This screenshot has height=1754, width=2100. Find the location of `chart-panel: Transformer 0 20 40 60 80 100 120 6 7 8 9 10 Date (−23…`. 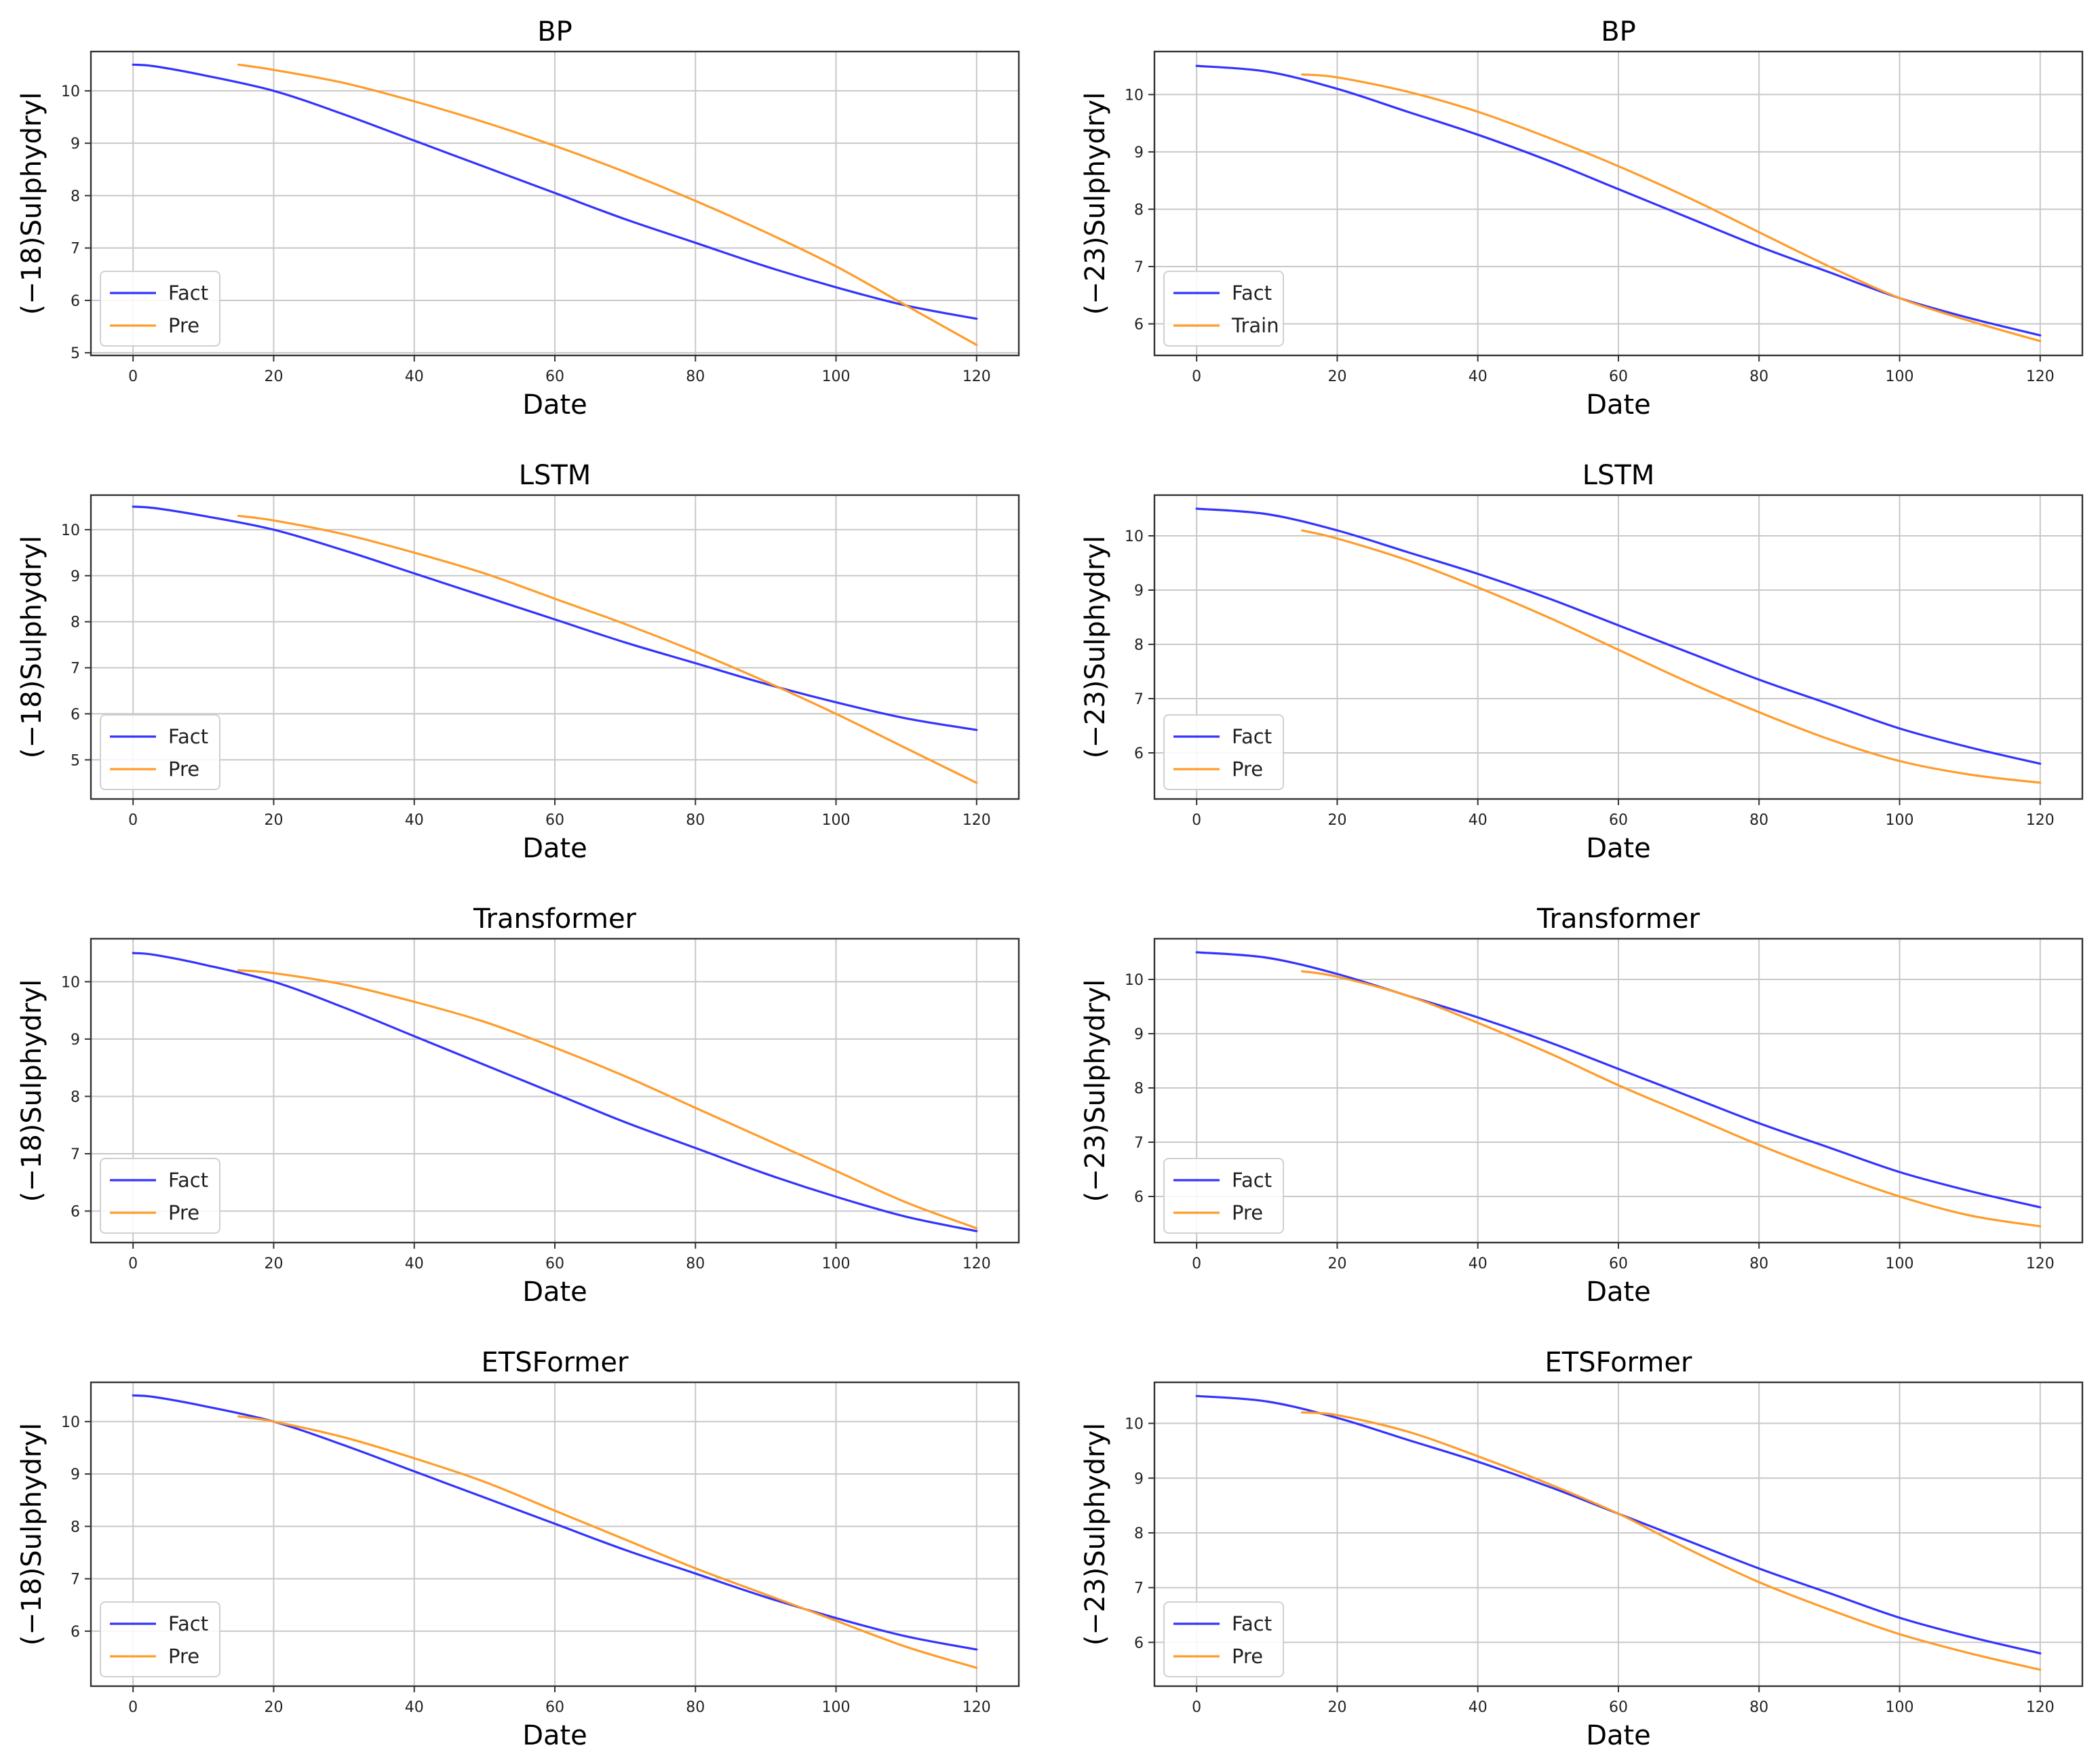

chart-panel: Transformer 0 20 40 60 80 100 120 6 7 8 9 10 Date (−23… is located at coordinates (1582, 1105).